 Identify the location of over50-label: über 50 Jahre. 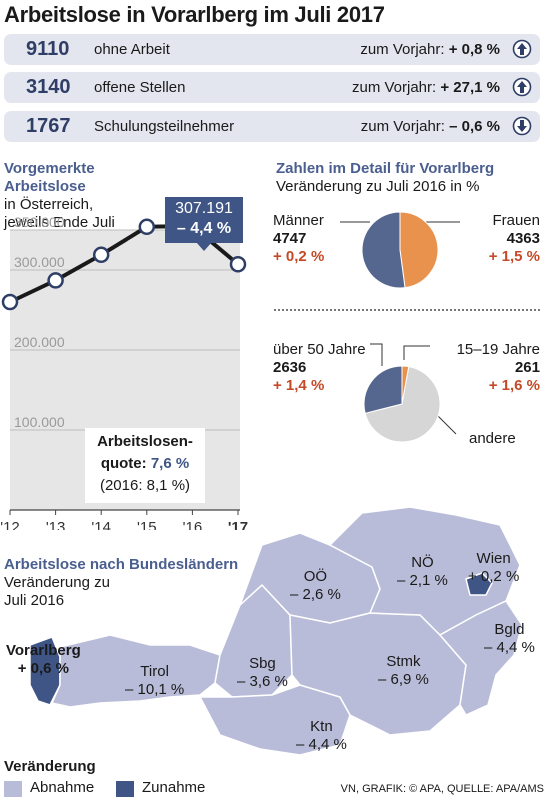
(319, 349).